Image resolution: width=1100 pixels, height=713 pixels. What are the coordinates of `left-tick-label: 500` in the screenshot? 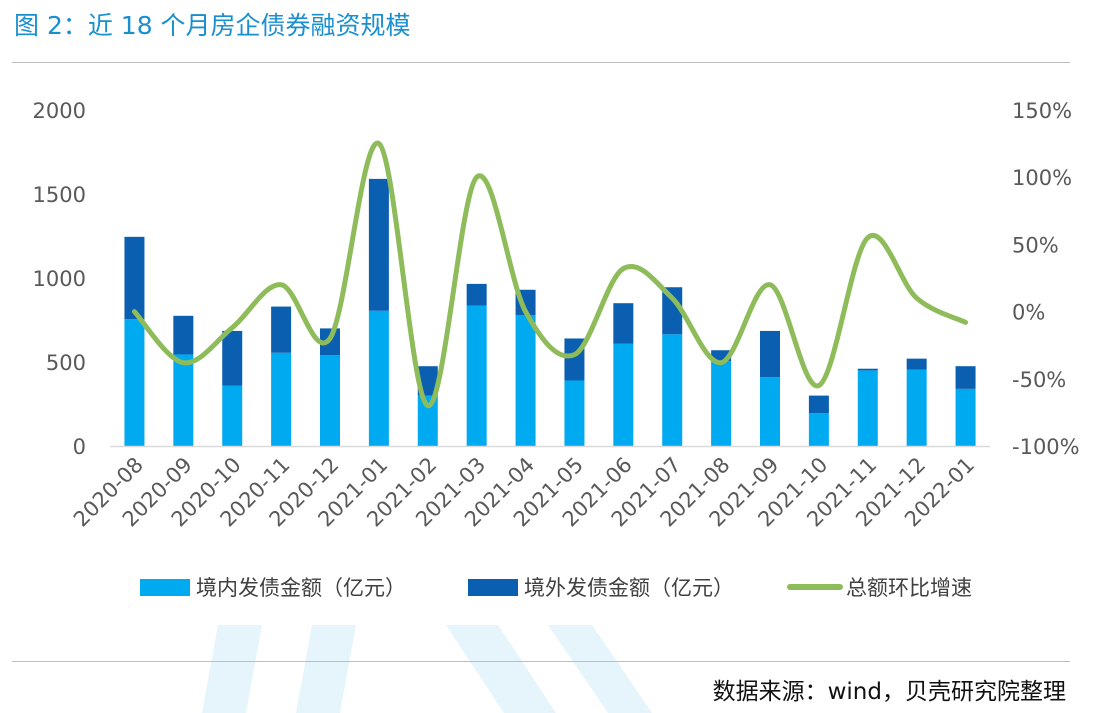 It's located at (66, 363).